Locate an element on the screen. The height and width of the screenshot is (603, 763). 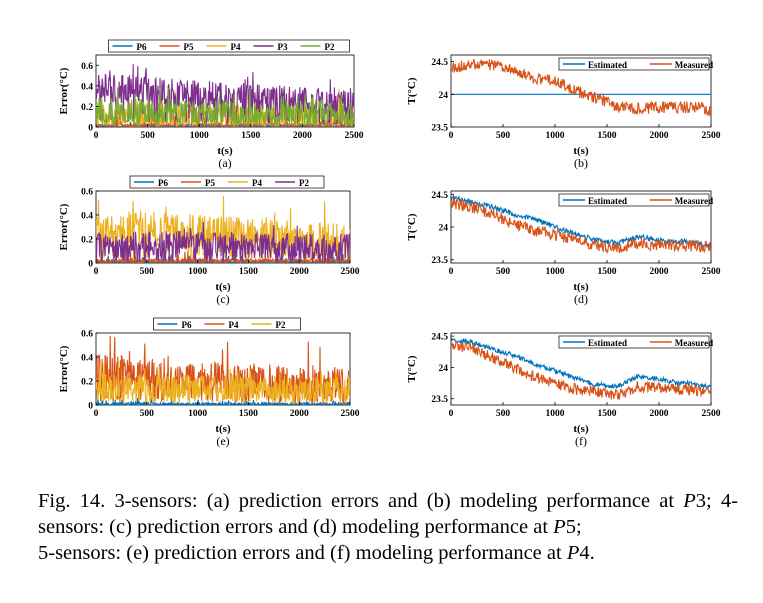
series-estimated is located at coordinates (581, 363).